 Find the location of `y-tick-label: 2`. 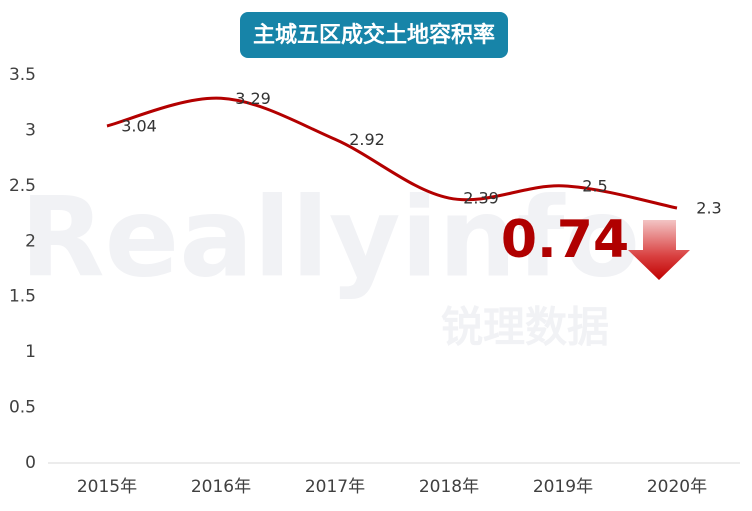

y-tick-label: 2 is located at coordinates (30, 241).